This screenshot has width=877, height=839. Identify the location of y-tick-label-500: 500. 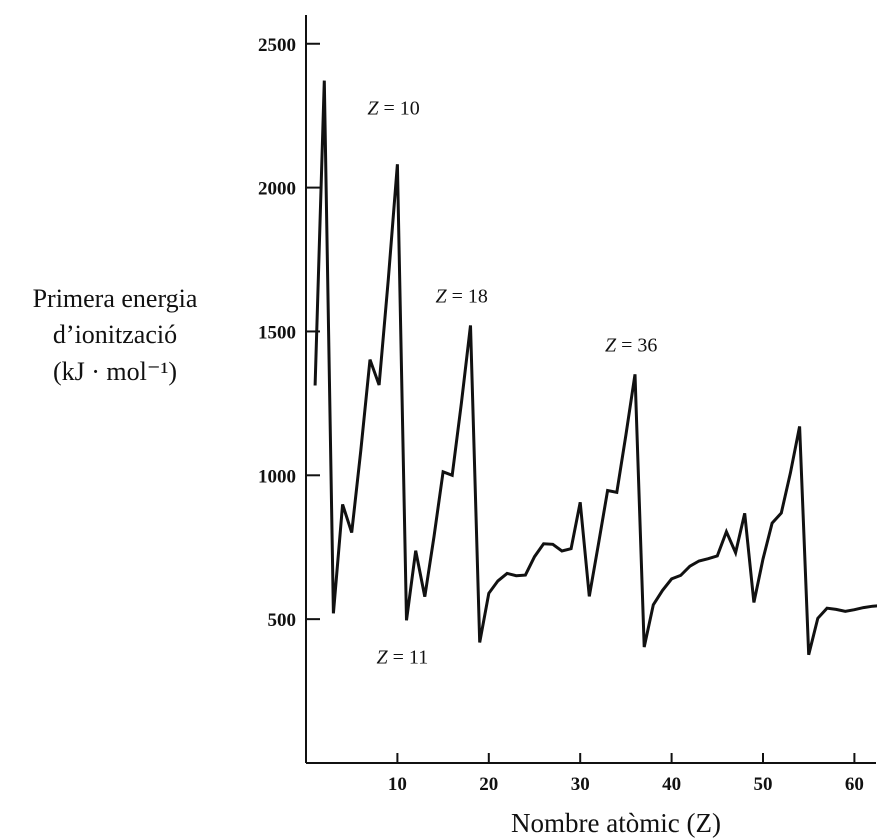
(282, 620).